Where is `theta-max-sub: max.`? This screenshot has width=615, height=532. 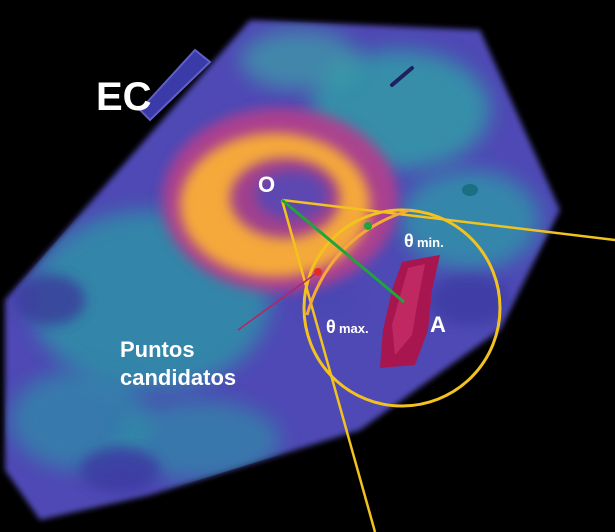 theta-max-sub: max. is located at coordinates (354, 328).